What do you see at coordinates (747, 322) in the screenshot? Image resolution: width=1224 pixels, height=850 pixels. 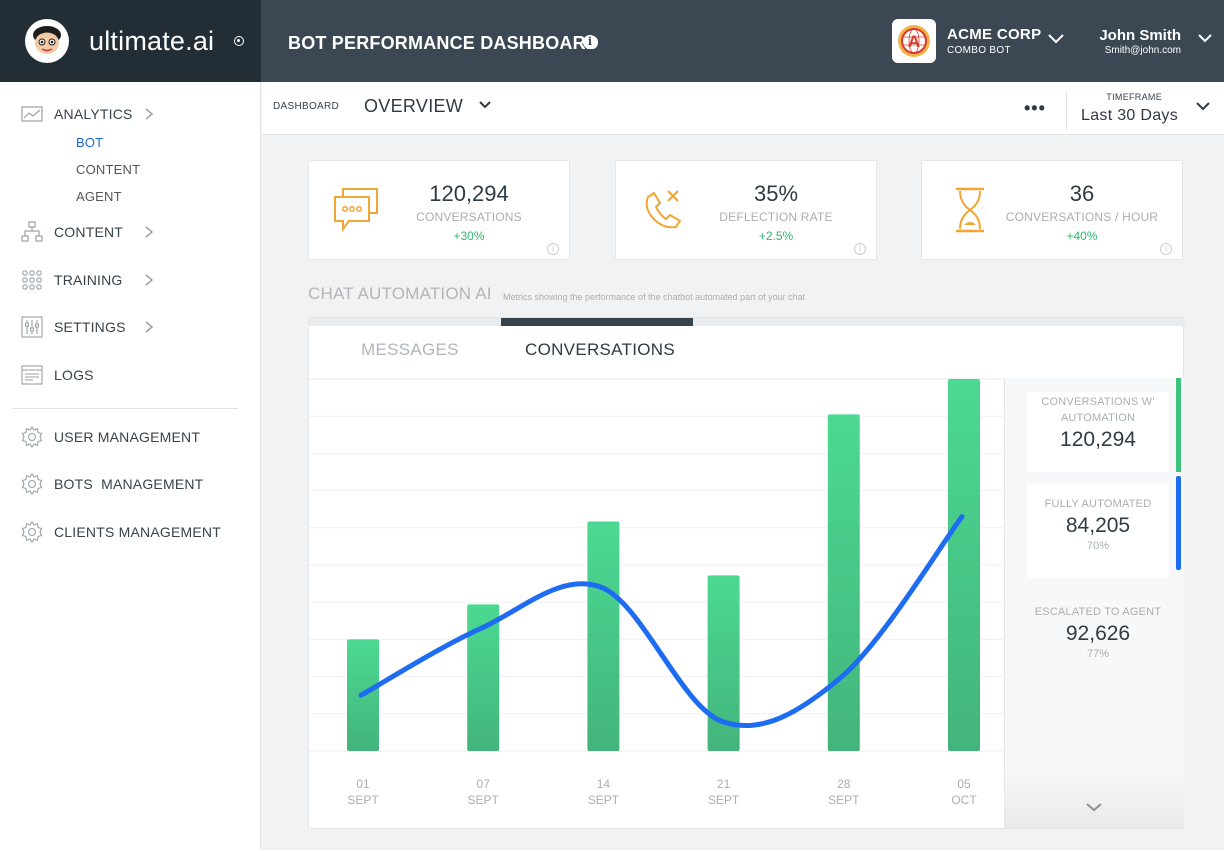 I see `tab-track` at bounding box center [747, 322].